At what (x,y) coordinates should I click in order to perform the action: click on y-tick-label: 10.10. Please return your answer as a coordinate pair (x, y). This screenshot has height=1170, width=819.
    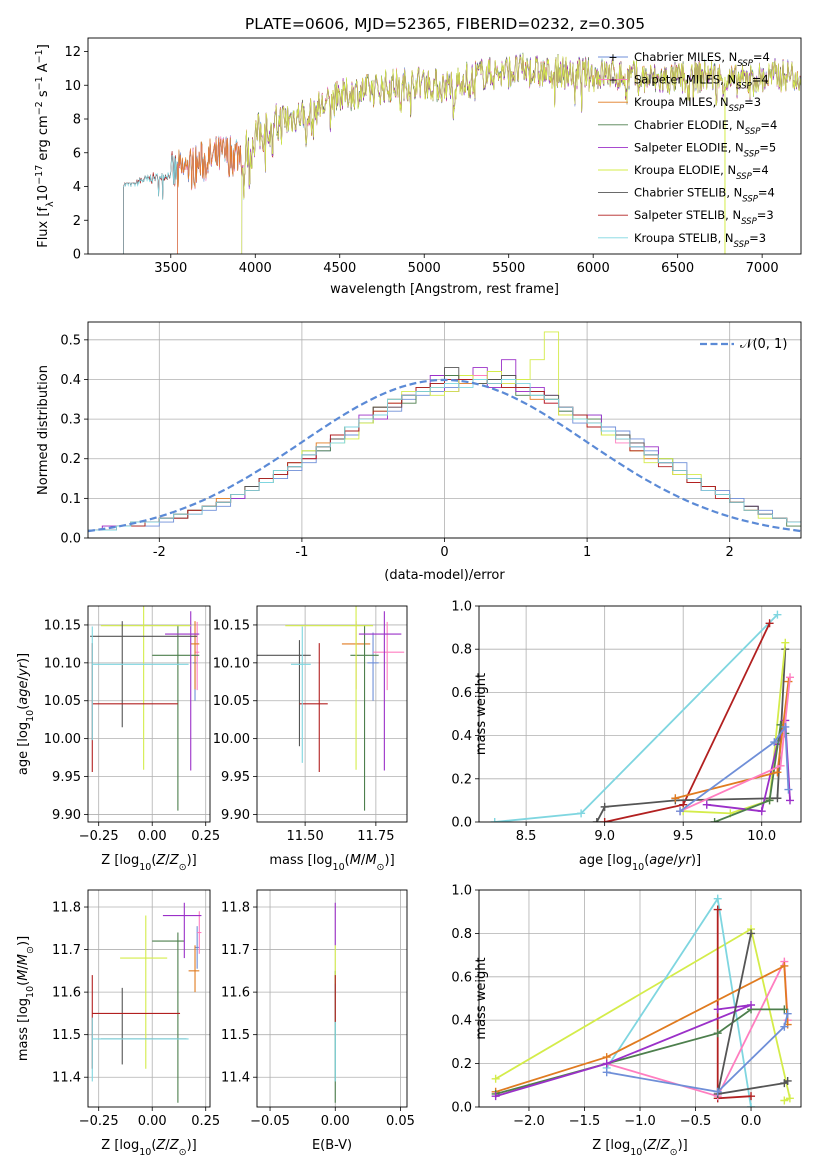
    Looking at the image, I should click on (62, 663).